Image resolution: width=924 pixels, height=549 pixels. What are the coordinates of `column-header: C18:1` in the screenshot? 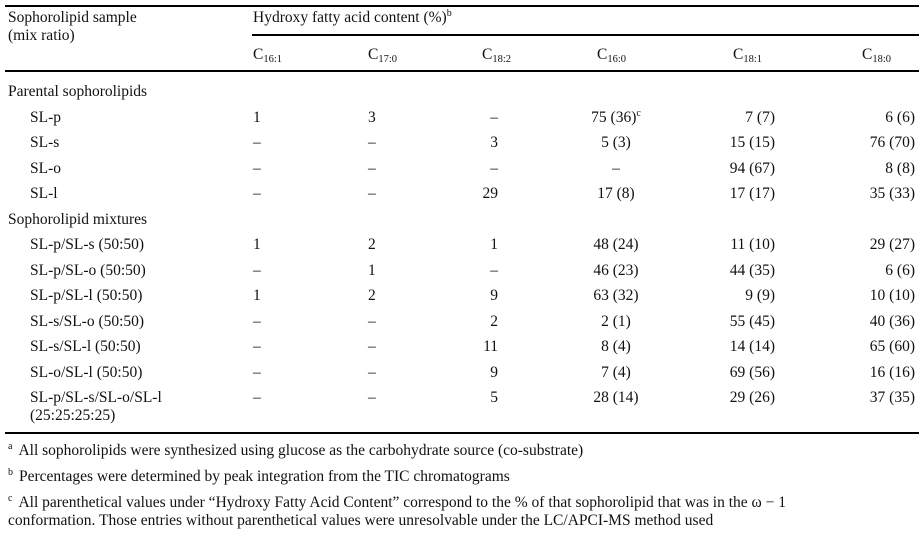 It's located at (748, 55).